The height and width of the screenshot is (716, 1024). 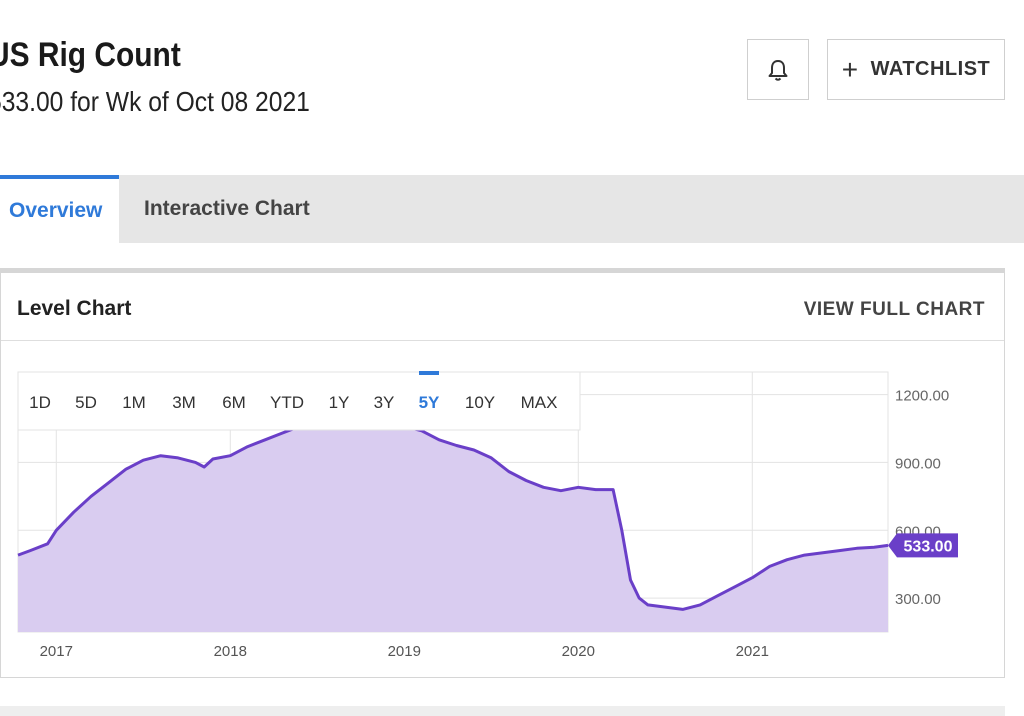 What do you see at coordinates (928, 546) in the screenshot?
I see `badge-label: 533.00` at bounding box center [928, 546].